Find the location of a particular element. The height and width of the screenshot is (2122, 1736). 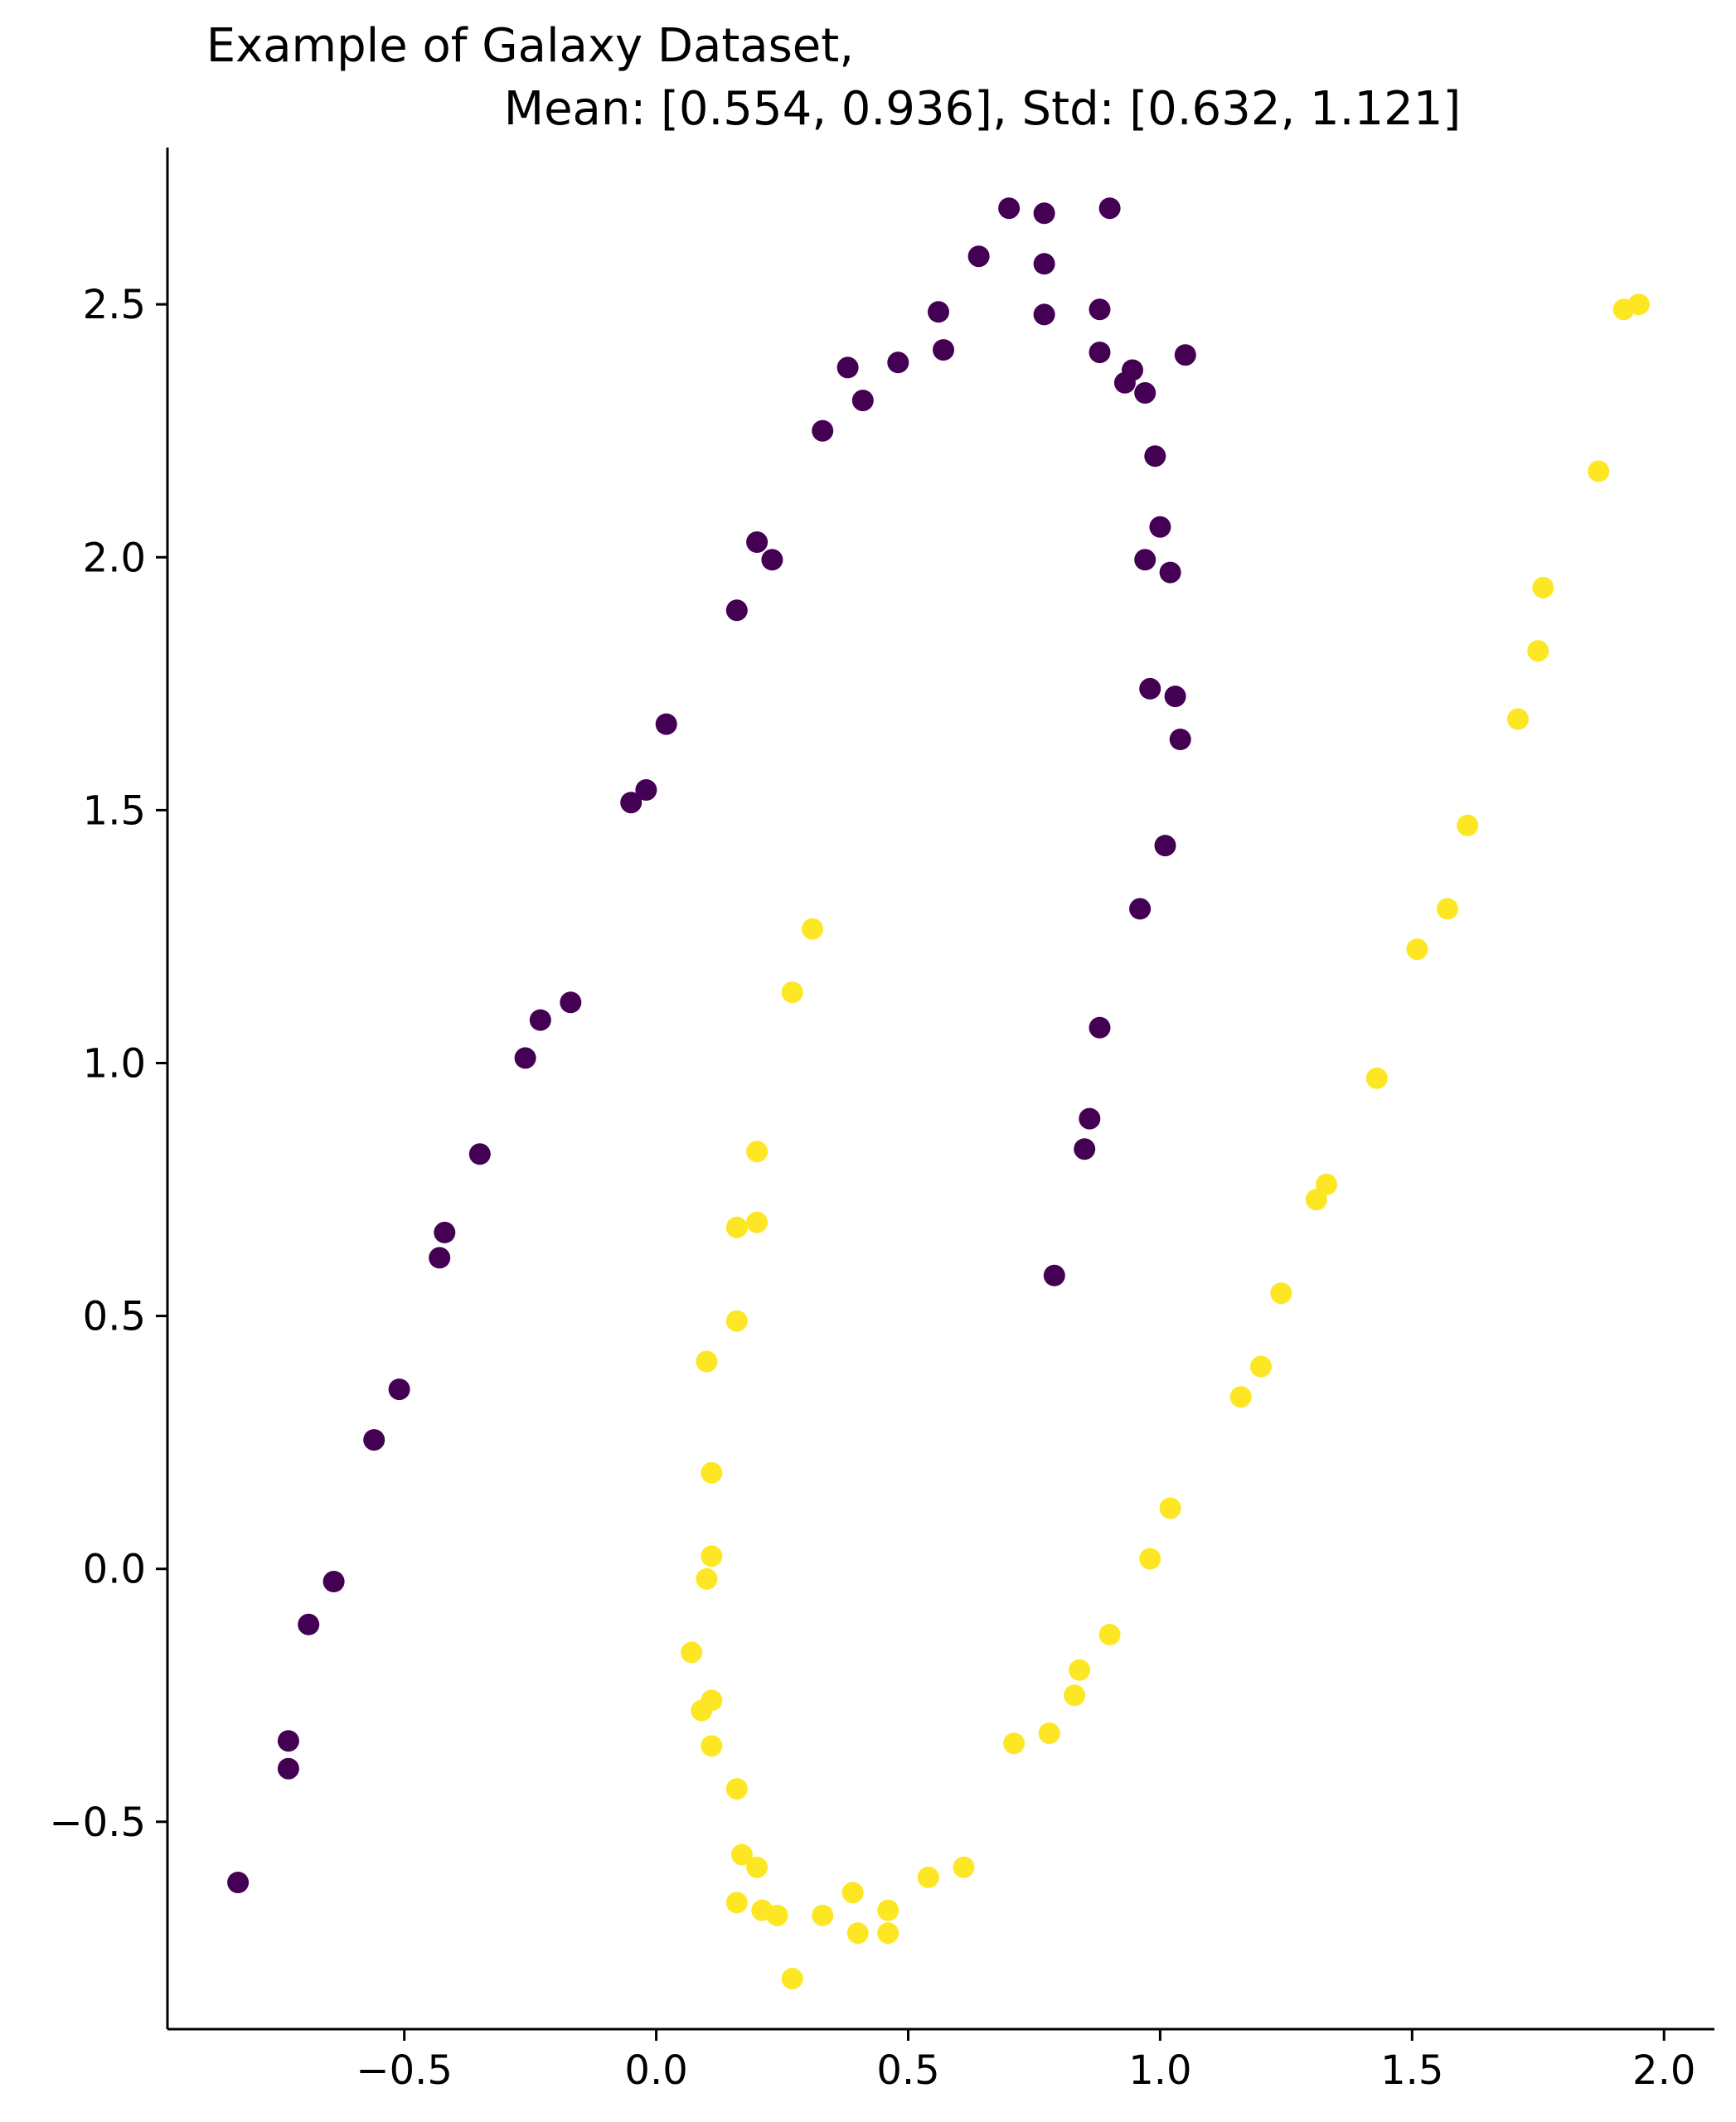

y-axis-ticks: −0.5 0.0 0.5 1.0 1.5 2.0 2.5 is located at coordinates (108, 1064).